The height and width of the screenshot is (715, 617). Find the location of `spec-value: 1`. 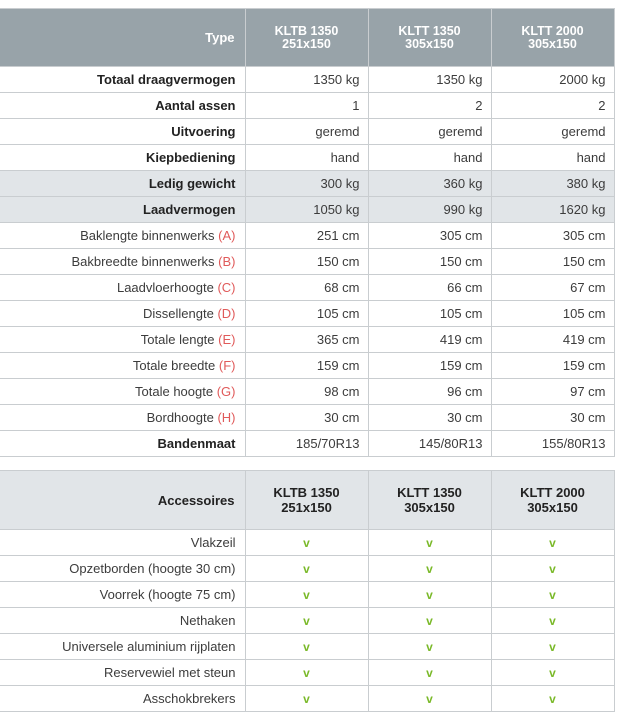

spec-value: 1 is located at coordinates (306, 105).